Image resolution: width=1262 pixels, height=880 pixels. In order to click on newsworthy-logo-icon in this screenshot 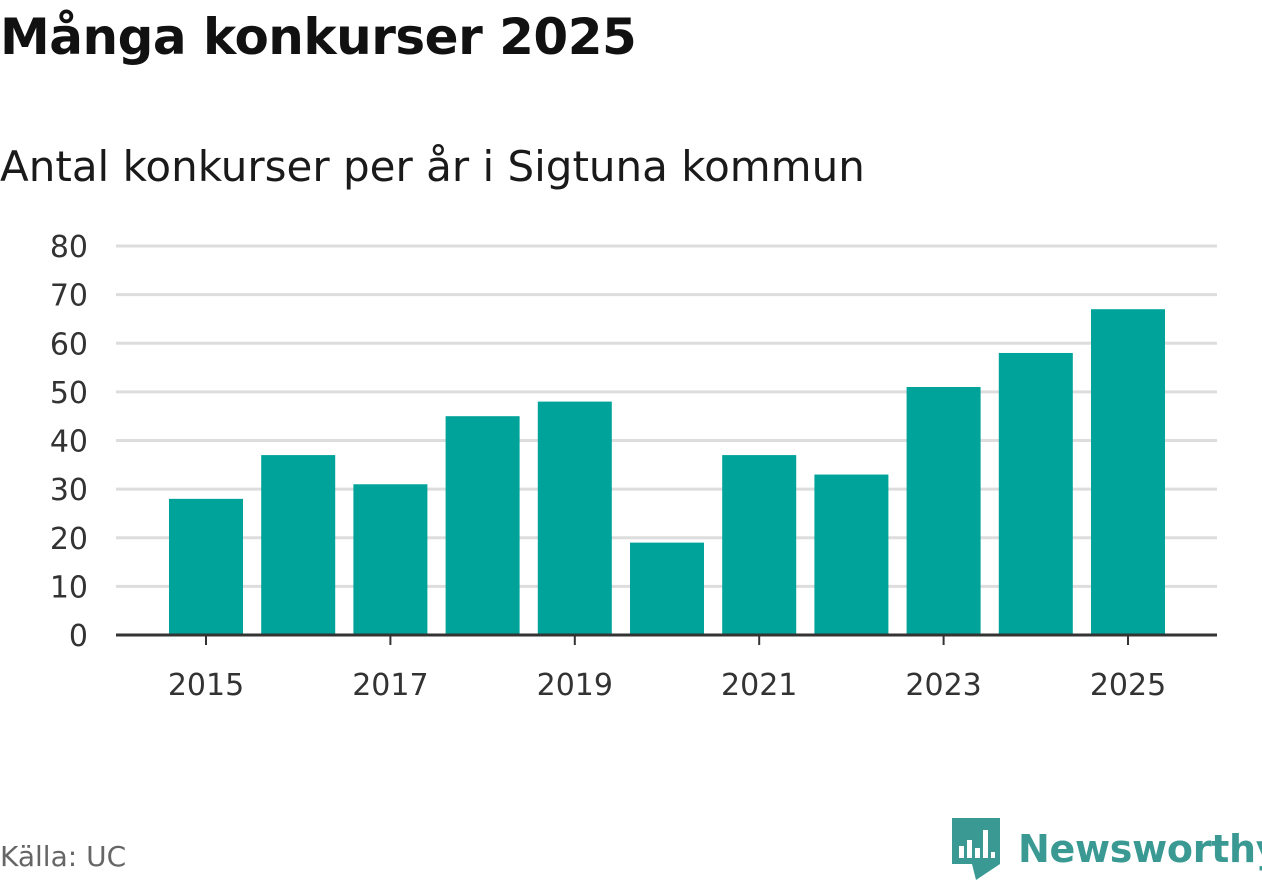, I will do `click(976, 849)`.